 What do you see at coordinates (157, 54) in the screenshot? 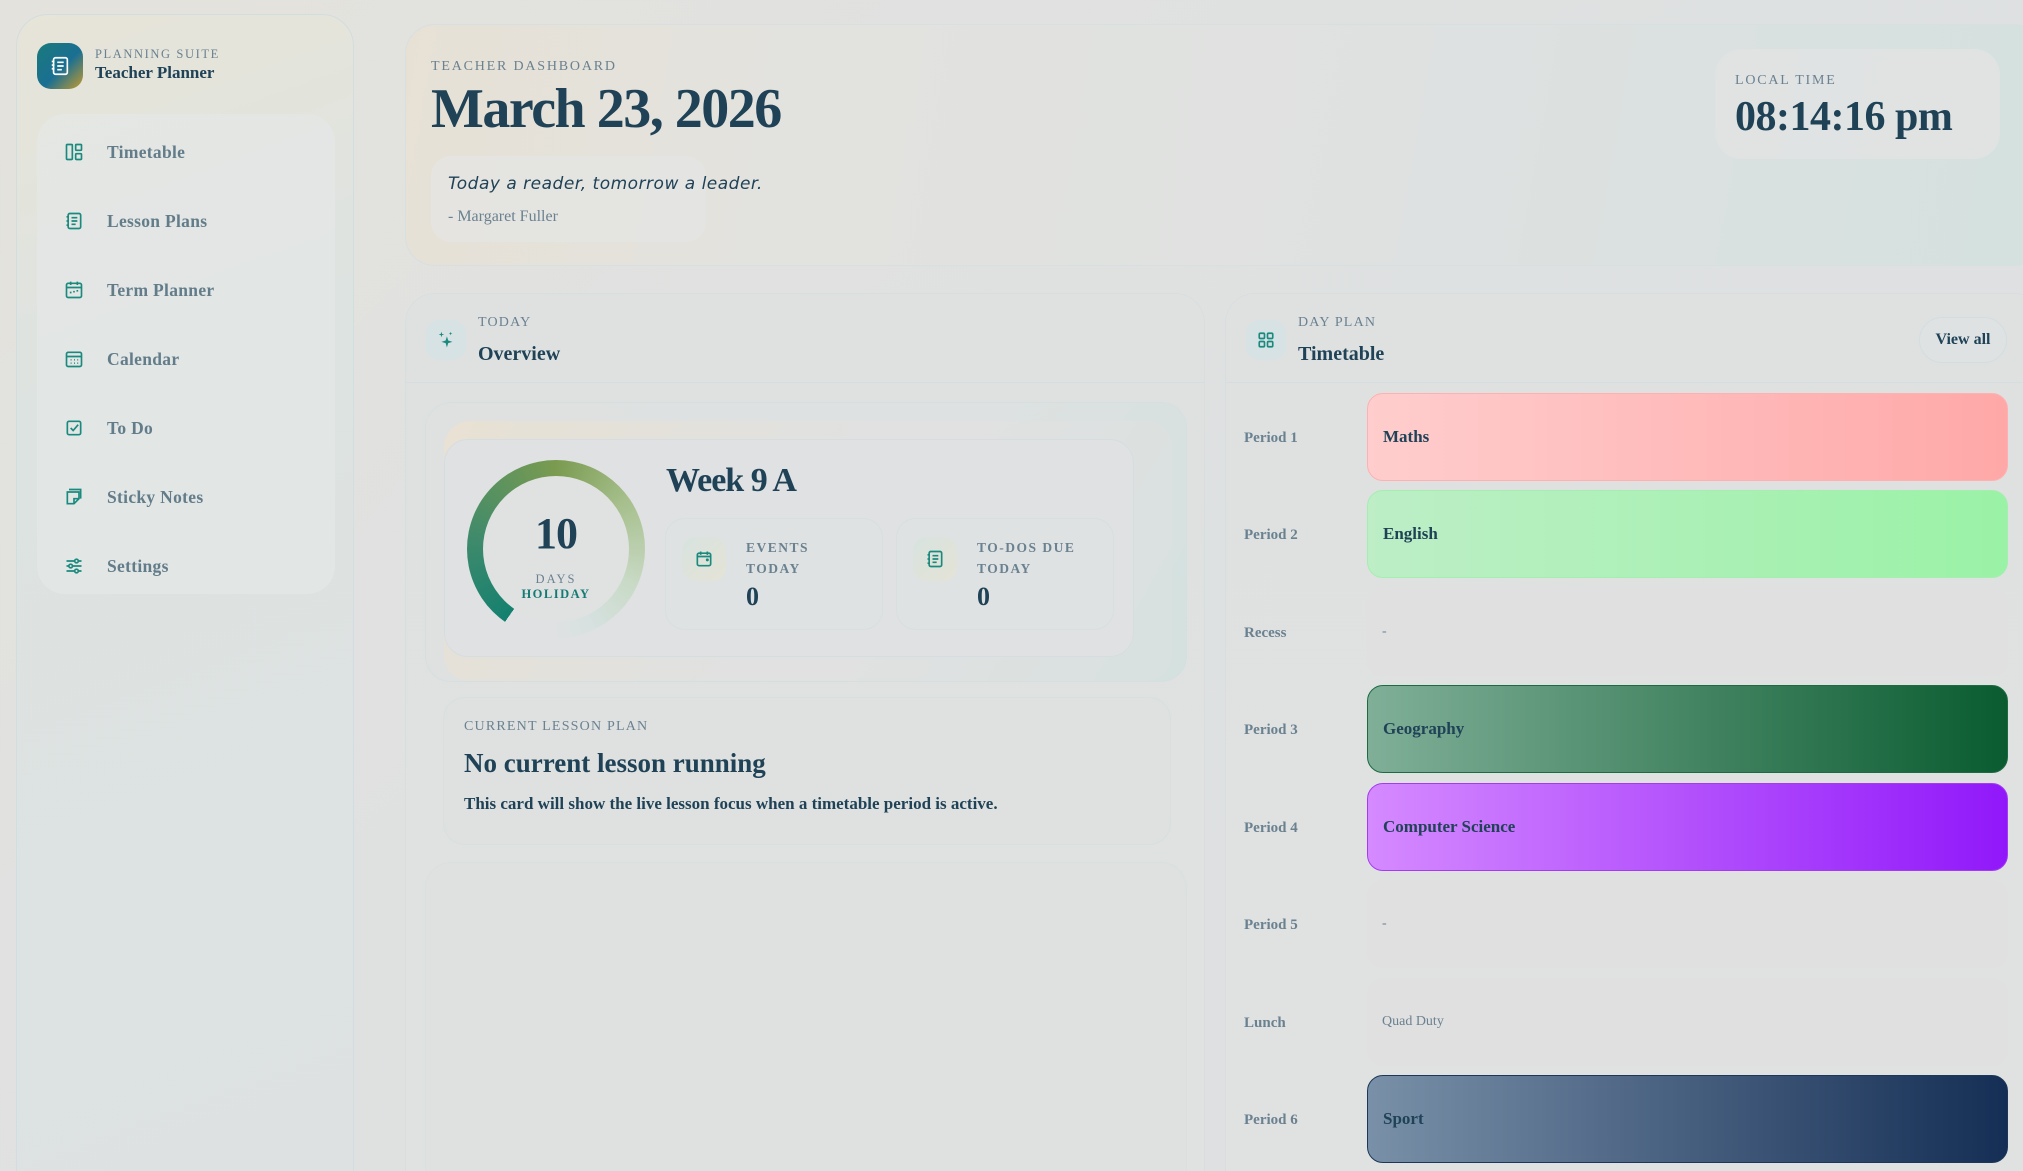
I see `brand-subtitle: PLANNING SUITE` at bounding box center [157, 54].